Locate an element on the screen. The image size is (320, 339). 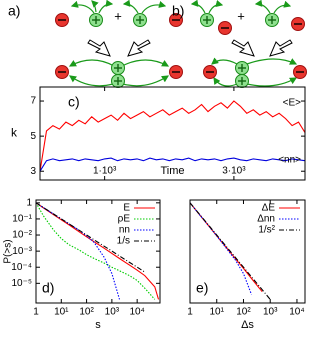
x-tick-label: 3·10³ is located at coordinates (234, 171).